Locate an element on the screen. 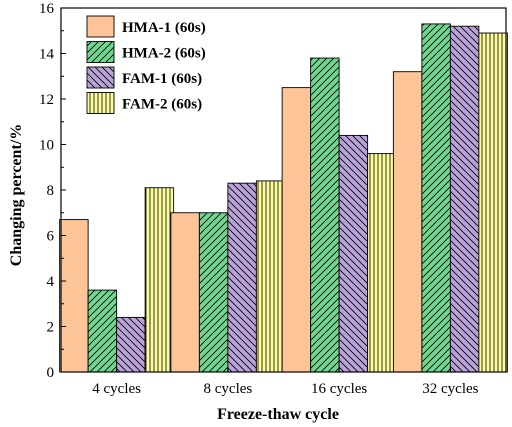 Image resolution: width=512 pixels, height=427 pixels. legend-label-hma-1-60s: HMA-1 (60s) is located at coordinates (164, 28).